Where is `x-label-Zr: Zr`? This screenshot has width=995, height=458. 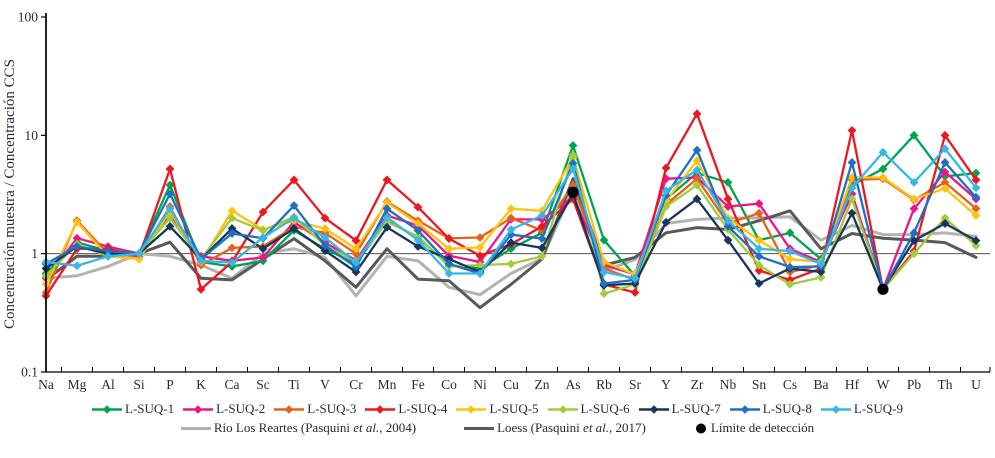
x-label-Zr: Zr is located at coordinates (697, 384).